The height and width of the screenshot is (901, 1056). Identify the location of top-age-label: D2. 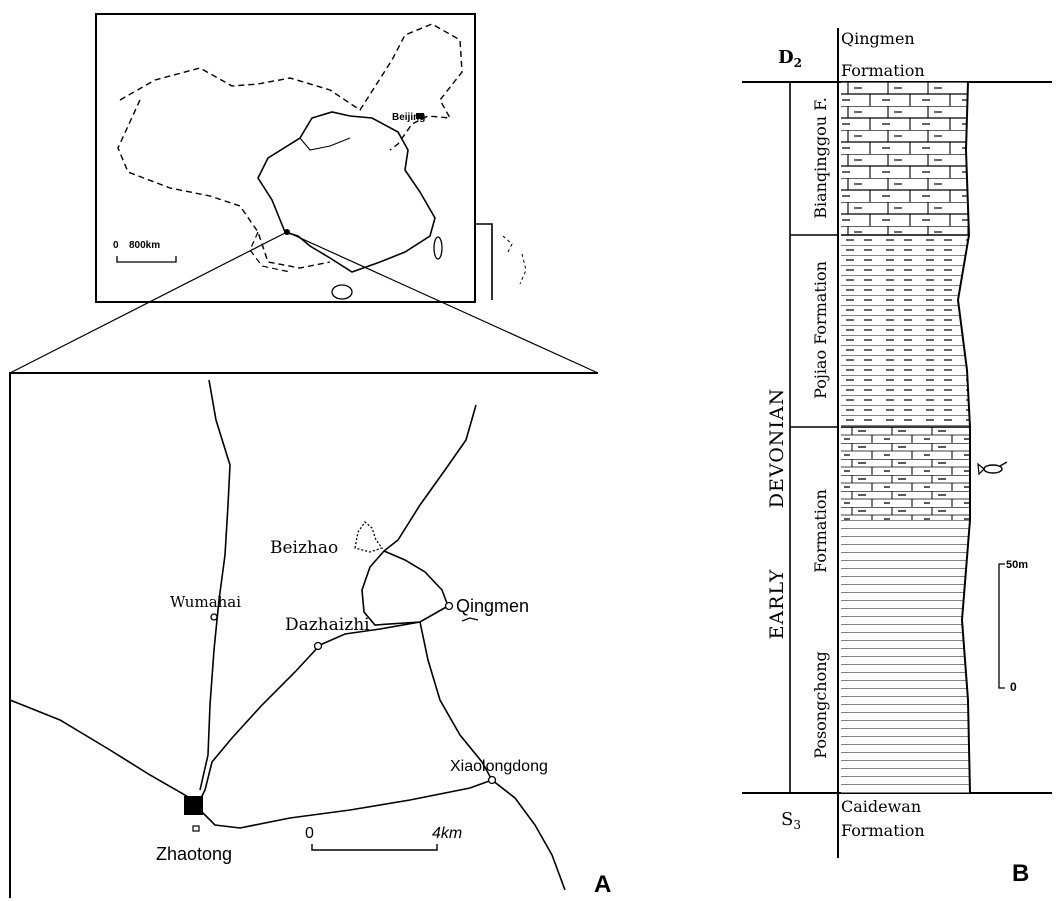
(790, 58).